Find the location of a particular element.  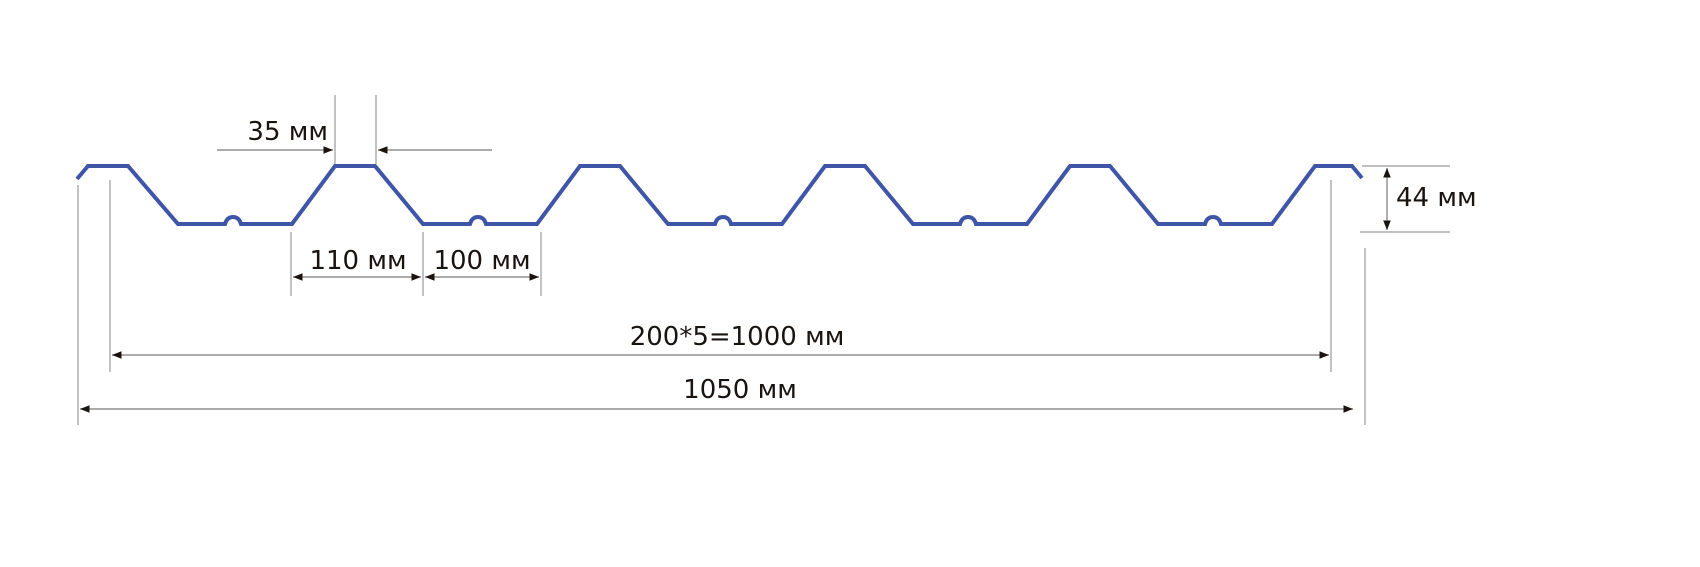

height-label: 44 мм is located at coordinates (1436, 198).